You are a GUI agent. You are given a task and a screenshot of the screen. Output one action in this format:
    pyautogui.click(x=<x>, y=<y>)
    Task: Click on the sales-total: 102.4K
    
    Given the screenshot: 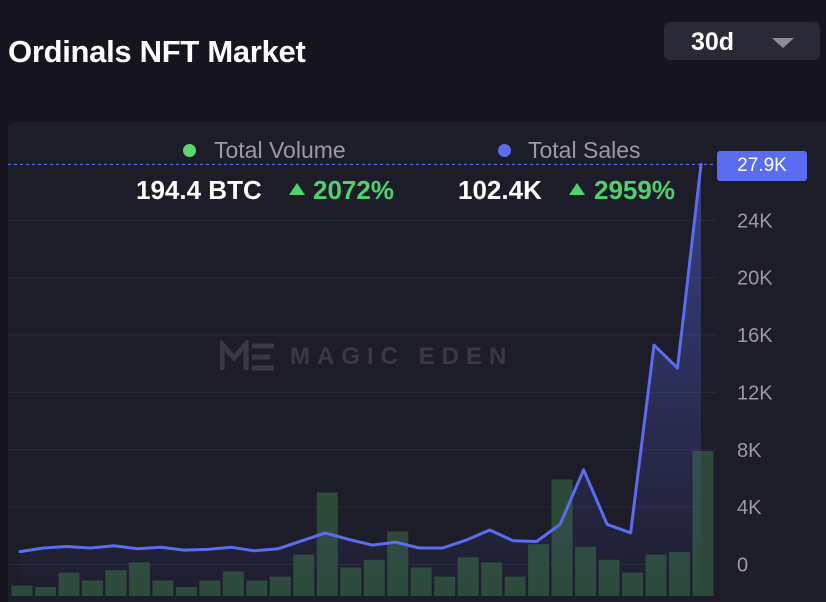 What is the action you would take?
    pyautogui.click(x=500, y=190)
    